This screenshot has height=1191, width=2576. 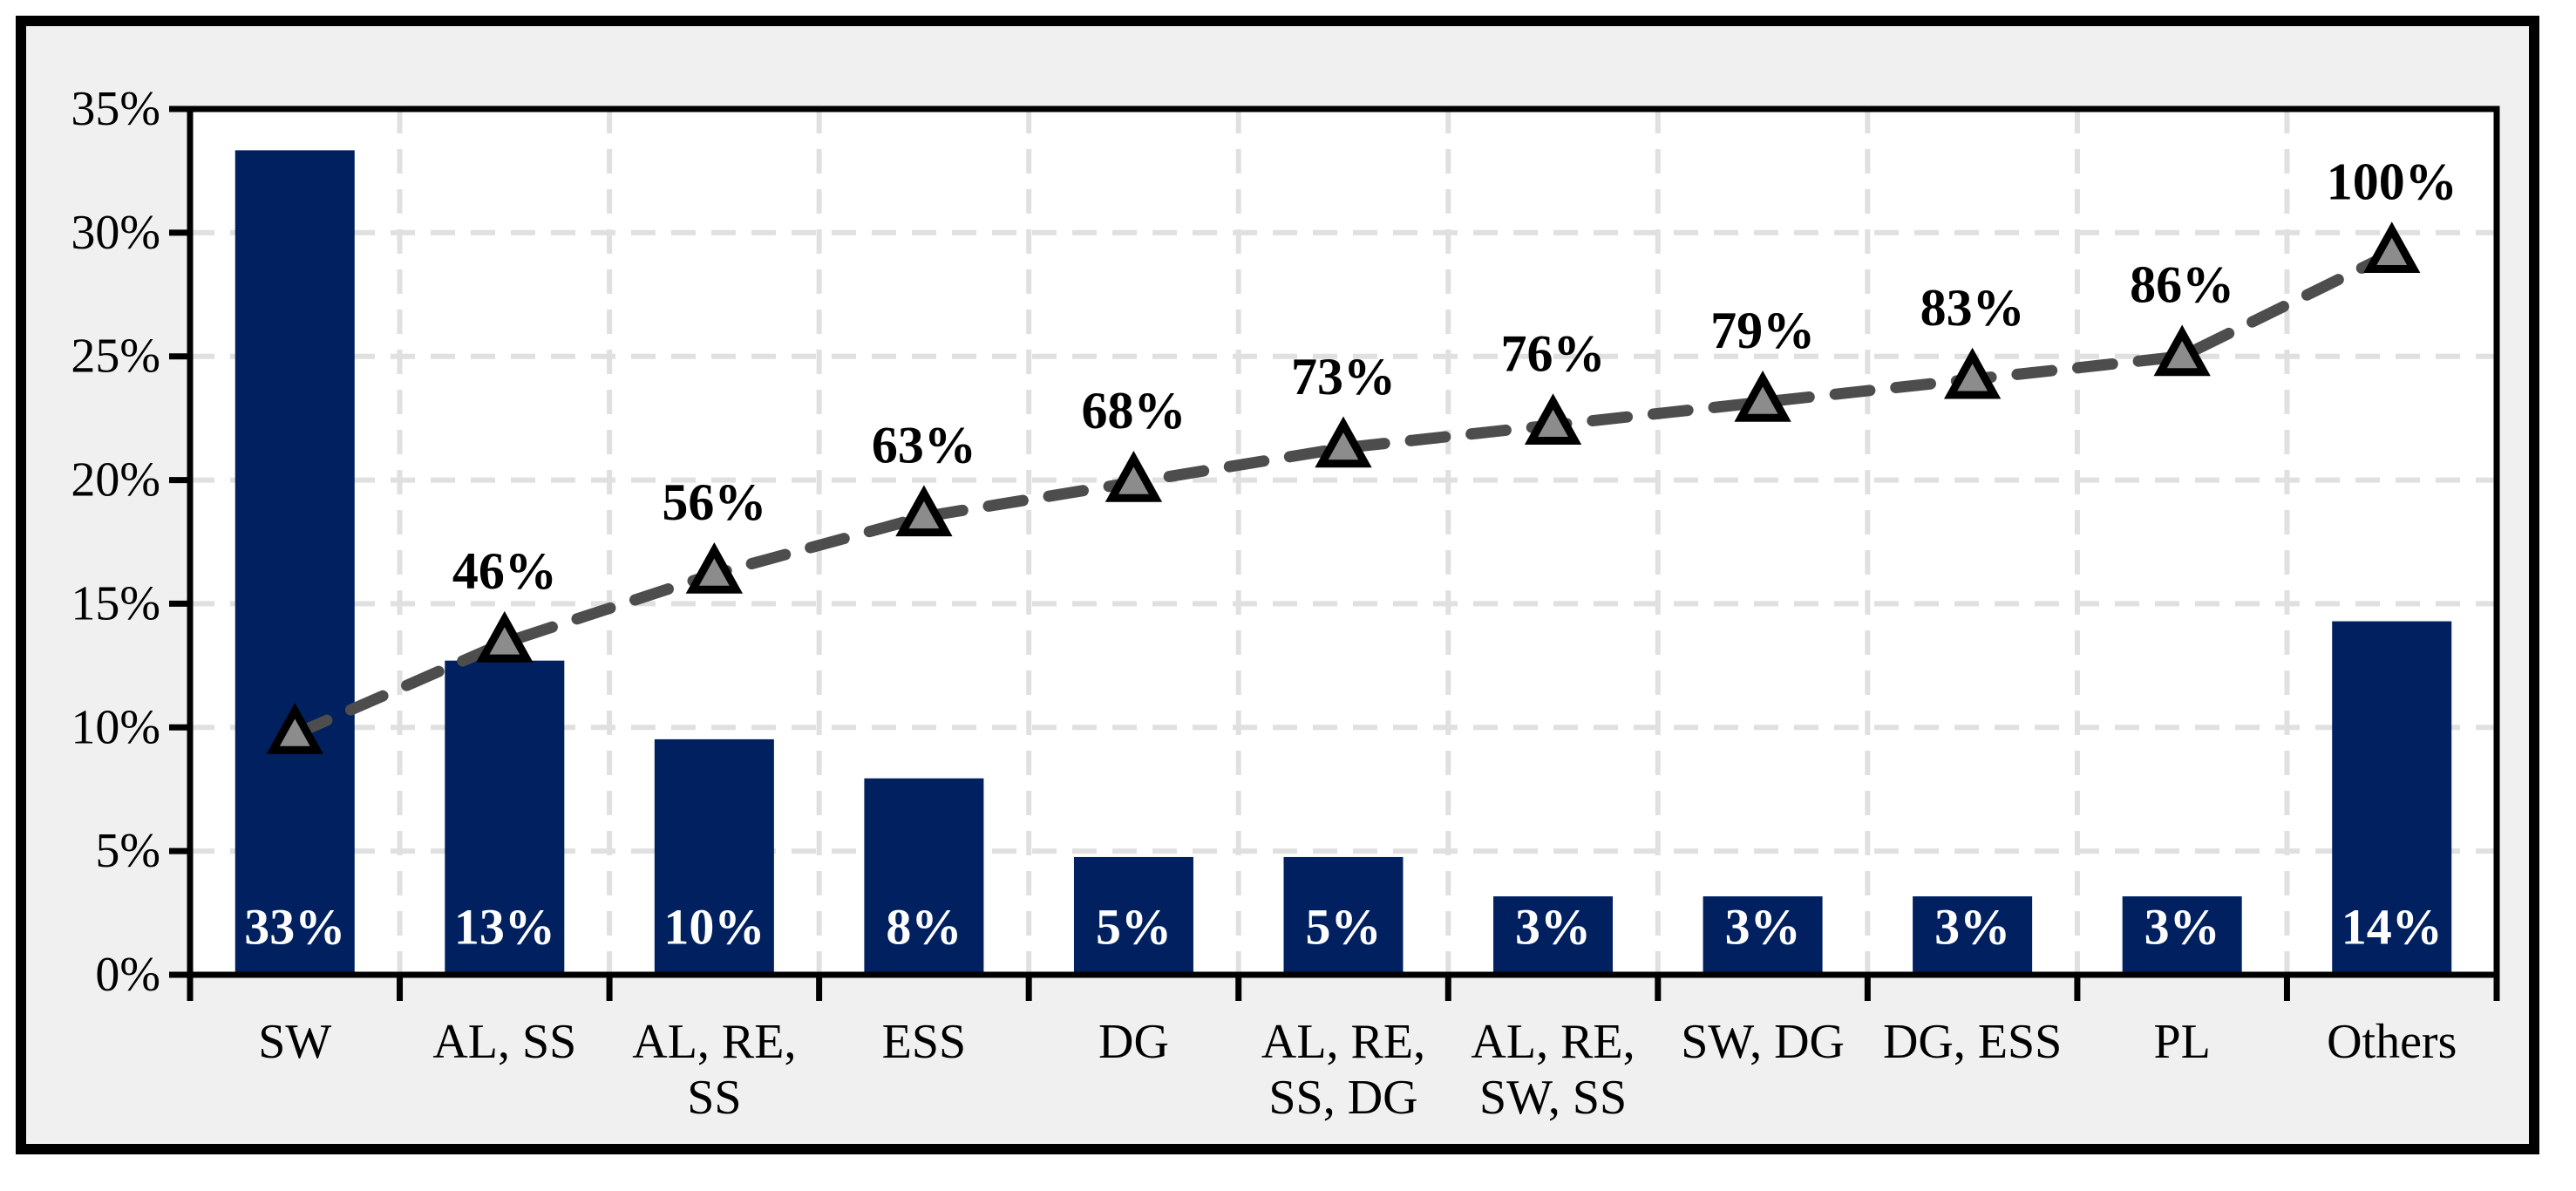 What do you see at coordinates (294, 1042) in the screenshot?
I see `x-axis-category-label: SW` at bounding box center [294, 1042].